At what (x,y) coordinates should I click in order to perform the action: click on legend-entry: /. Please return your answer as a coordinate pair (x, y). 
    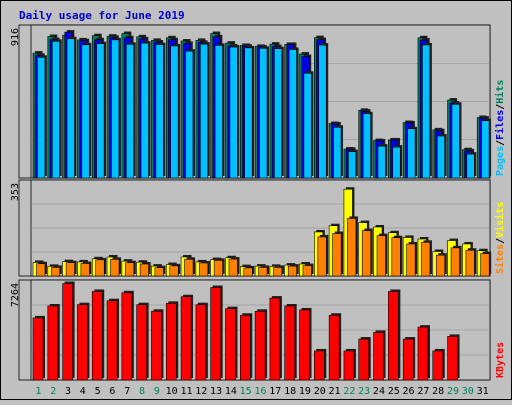
    Looking at the image, I should click on (500, 143).